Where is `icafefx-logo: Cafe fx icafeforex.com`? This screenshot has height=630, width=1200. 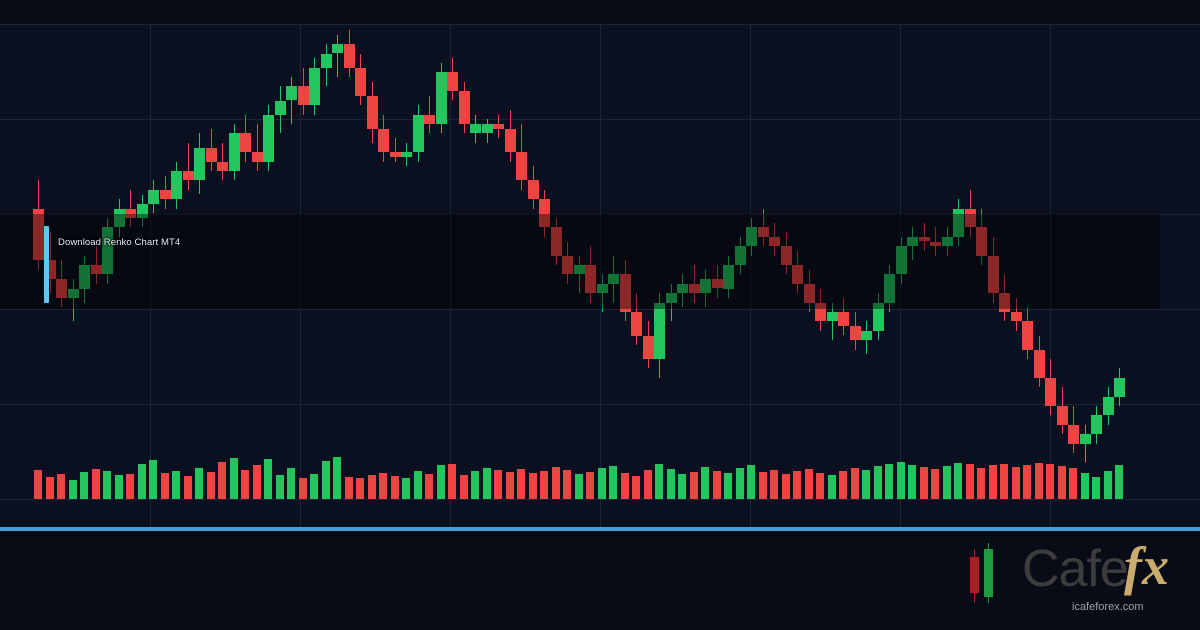 icafefx-logo: Cafe fx icafeforex.com is located at coordinates (1077, 578).